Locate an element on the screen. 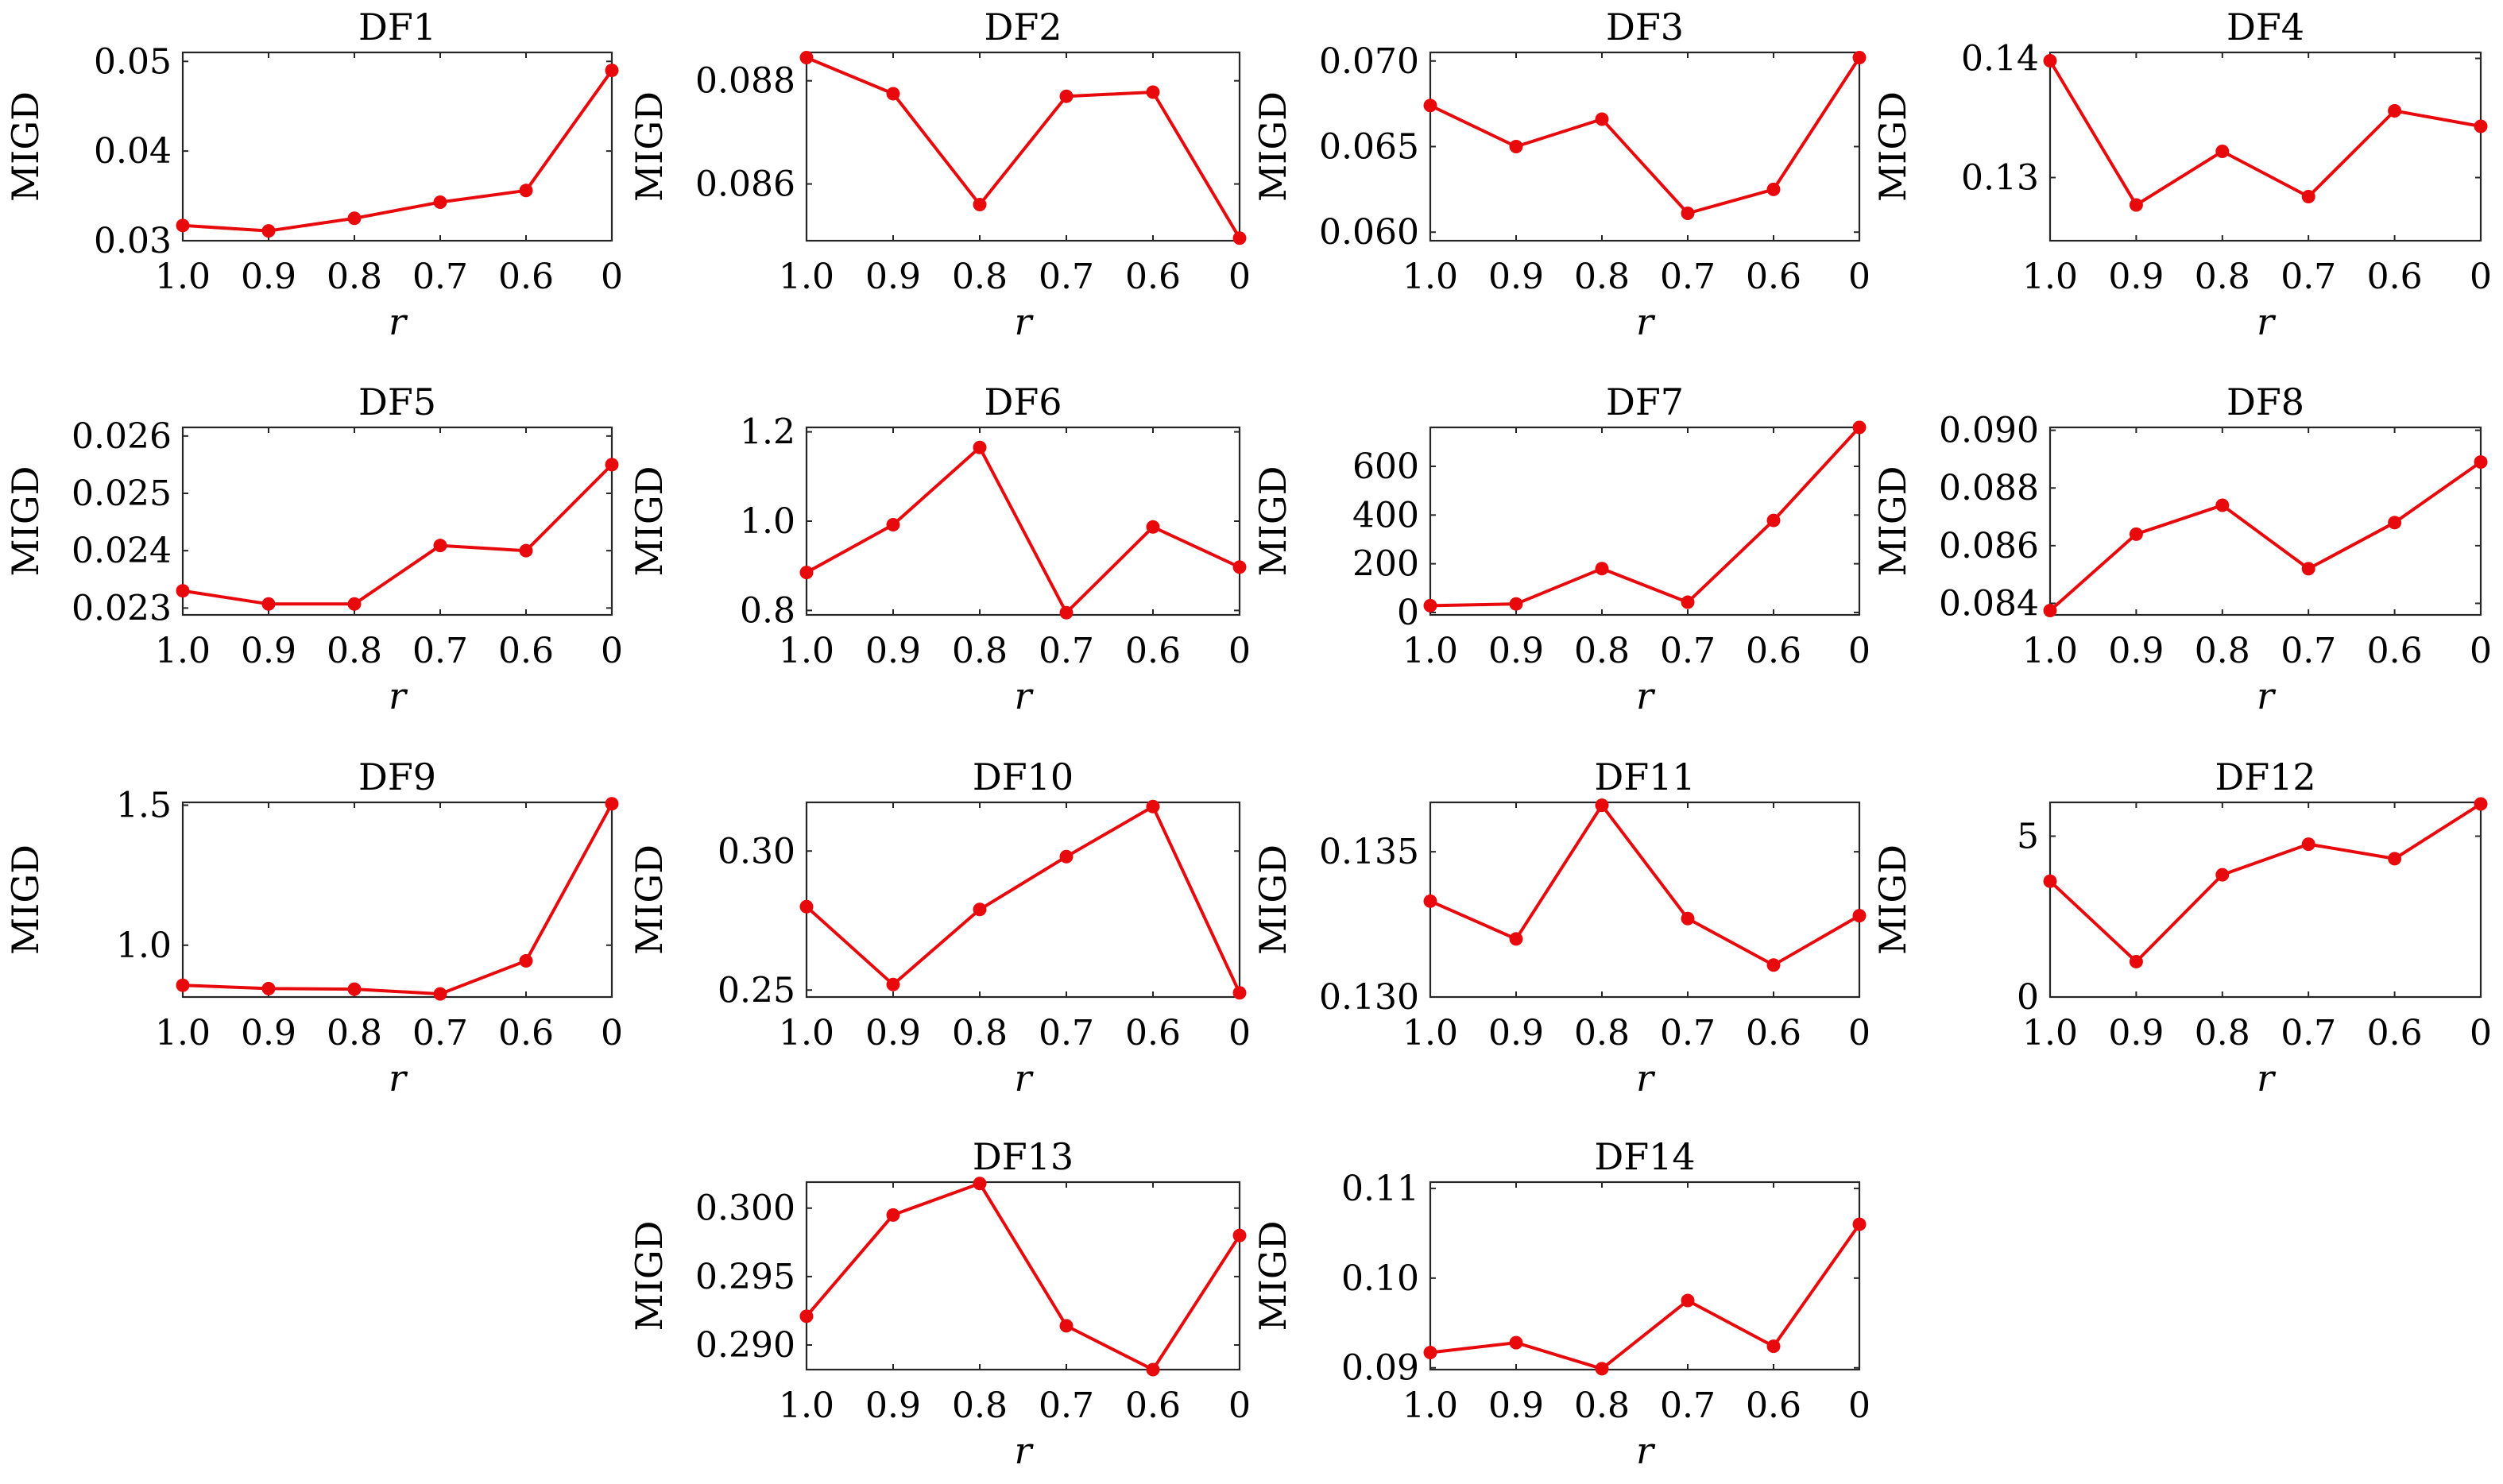 The height and width of the screenshot is (1484, 2503). panel-title: DF13 is located at coordinates (1023, 1156).